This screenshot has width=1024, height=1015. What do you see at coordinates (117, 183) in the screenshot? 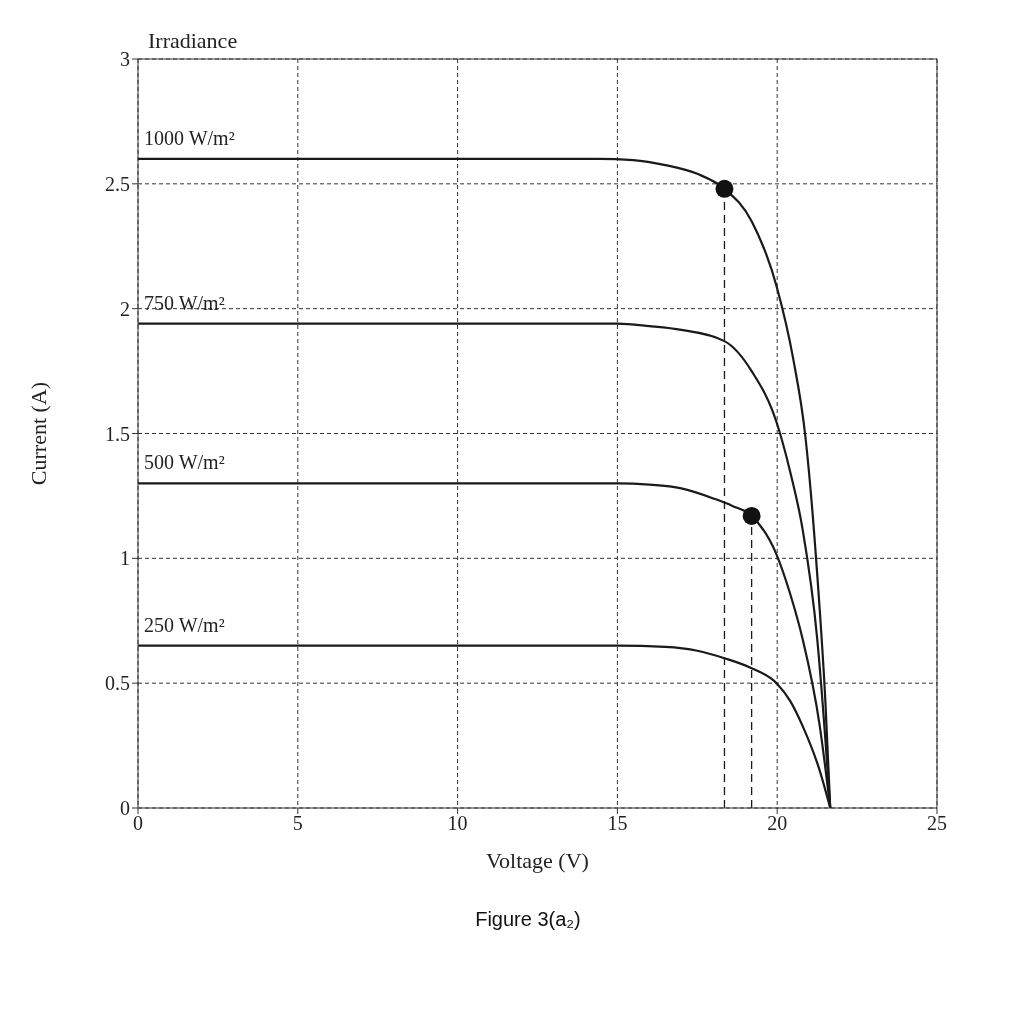
I see `y-tick-label: 2.5` at bounding box center [117, 183].